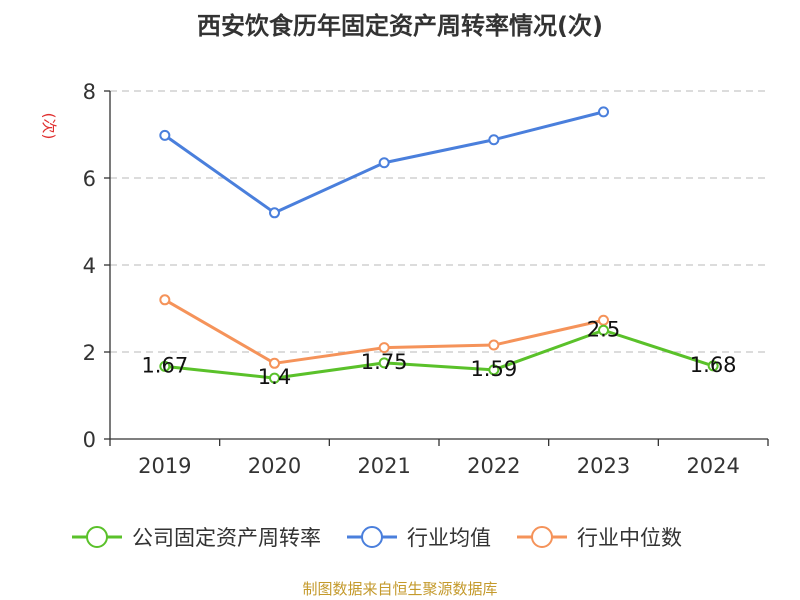  What do you see at coordinates (89, 440) in the screenshot?
I see `y-tick-label: 0` at bounding box center [89, 440].